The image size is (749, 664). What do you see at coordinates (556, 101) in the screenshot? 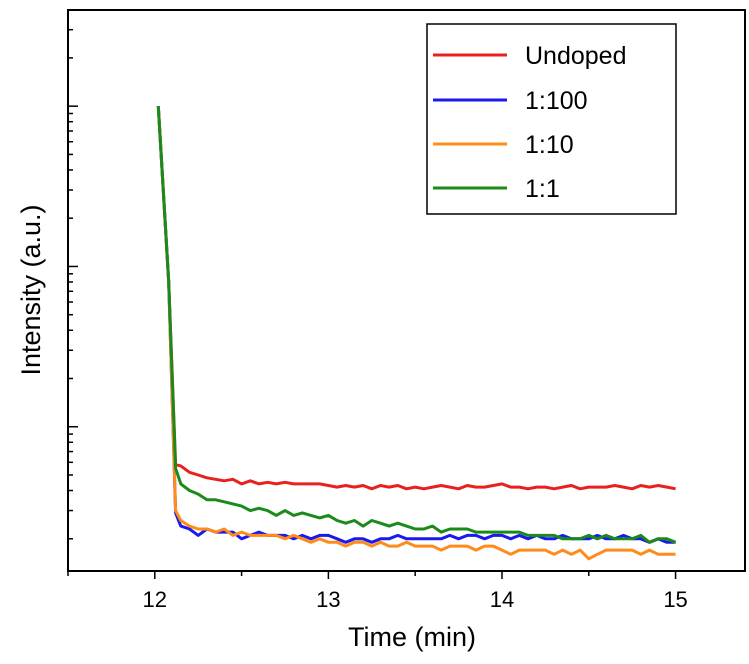
I see `legend-label-1-100: 1:100` at bounding box center [556, 101].